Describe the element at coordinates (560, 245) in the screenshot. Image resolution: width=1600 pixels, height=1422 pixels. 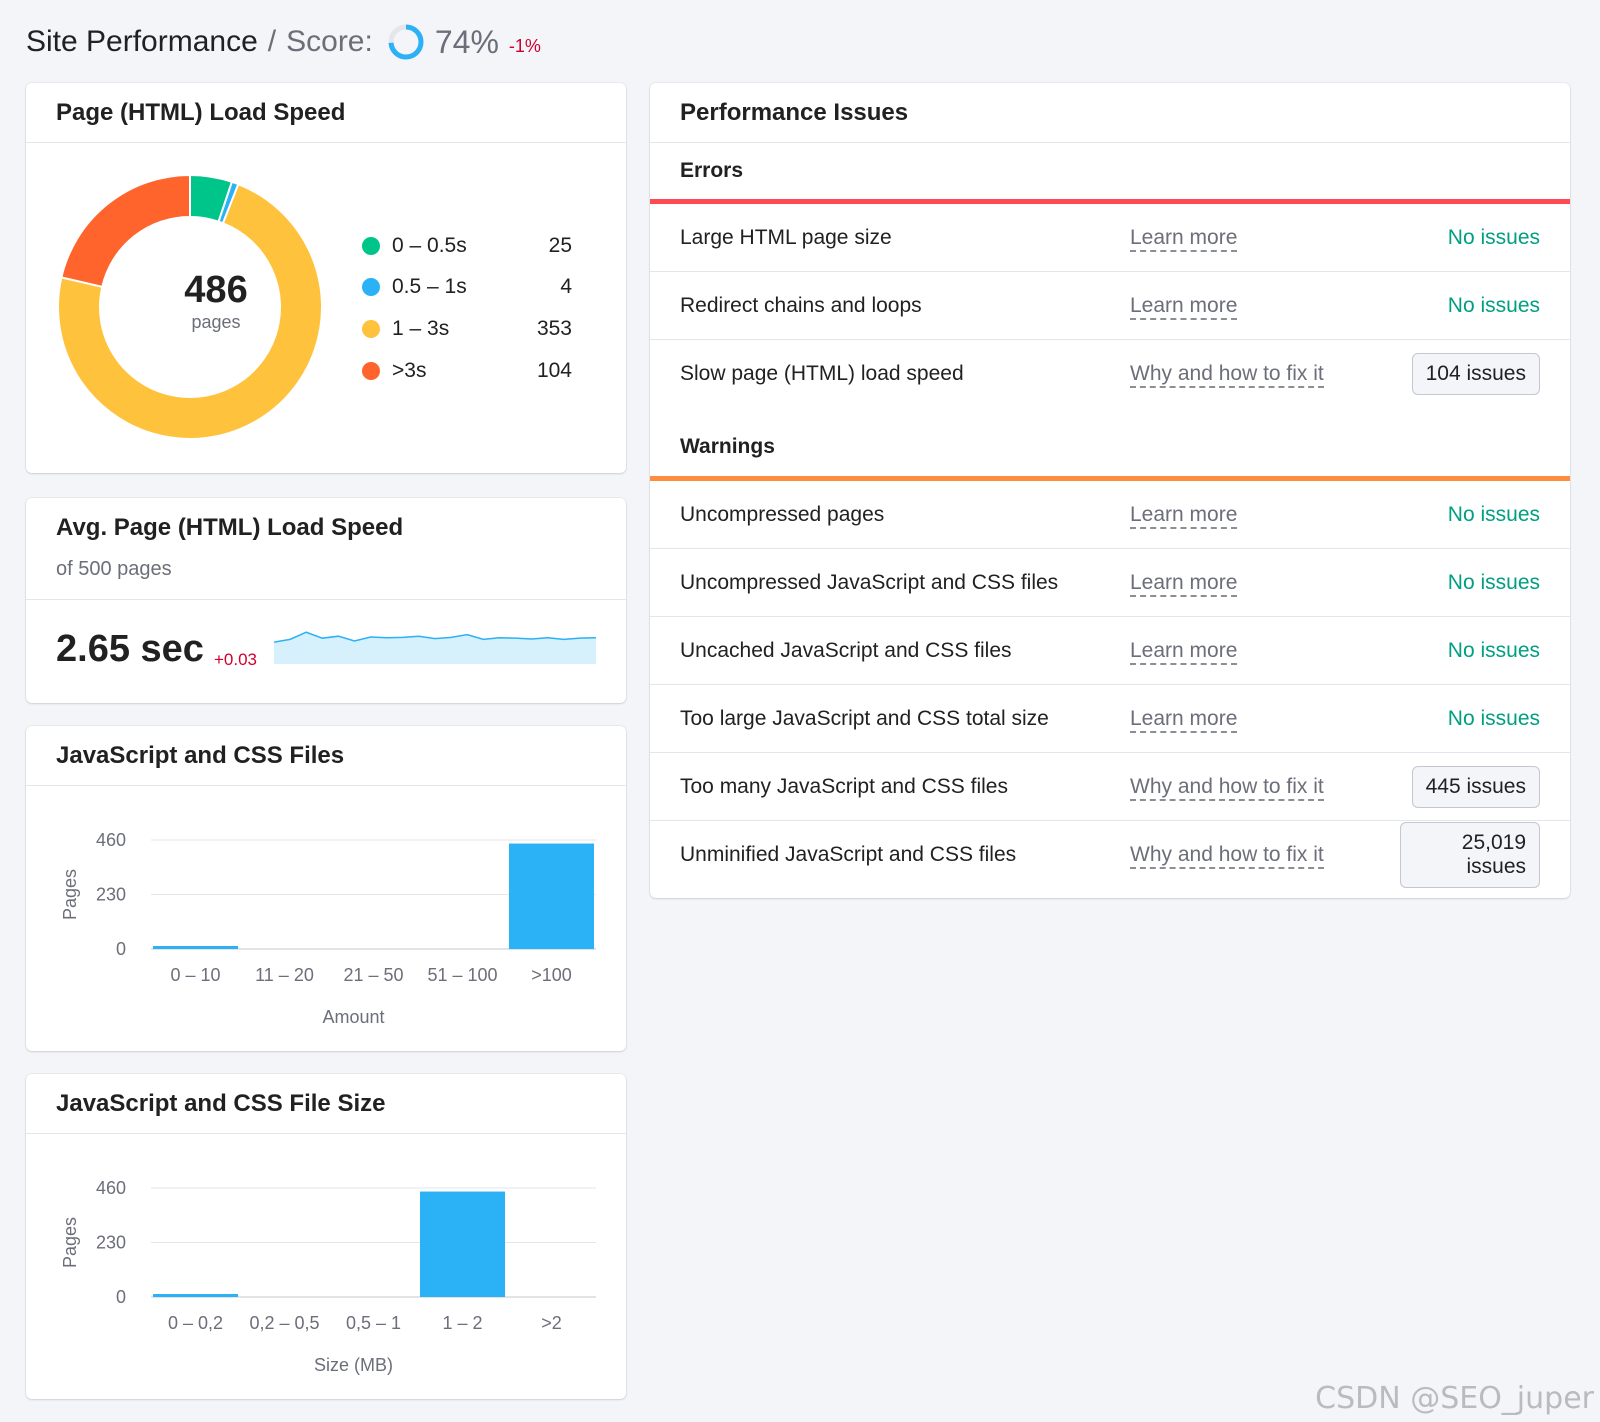
I see `legend-count: 25` at that location.